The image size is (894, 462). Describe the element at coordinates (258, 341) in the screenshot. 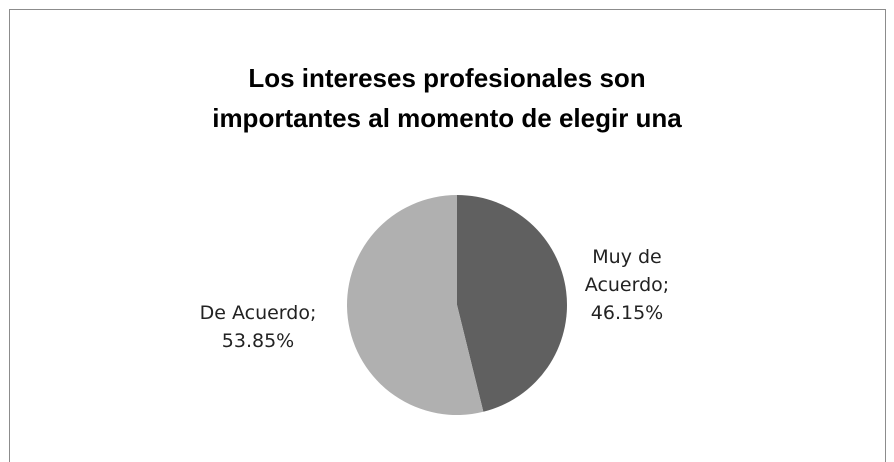

I see `label-value: 53.85%` at that location.